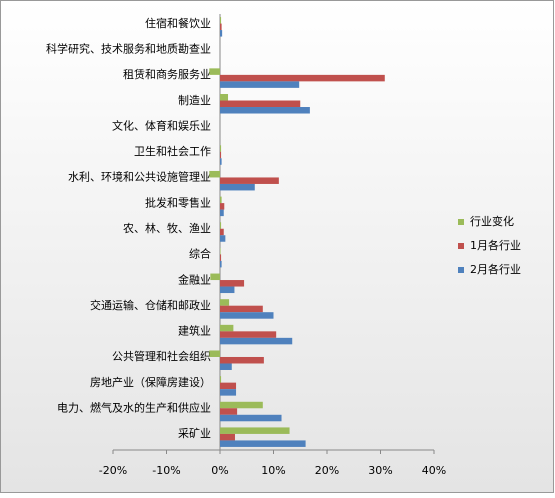  What do you see at coordinates (139, 177) in the screenshot?
I see `category-label: 水利、环境和公共设施管理业` at bounding box center [139, 177].